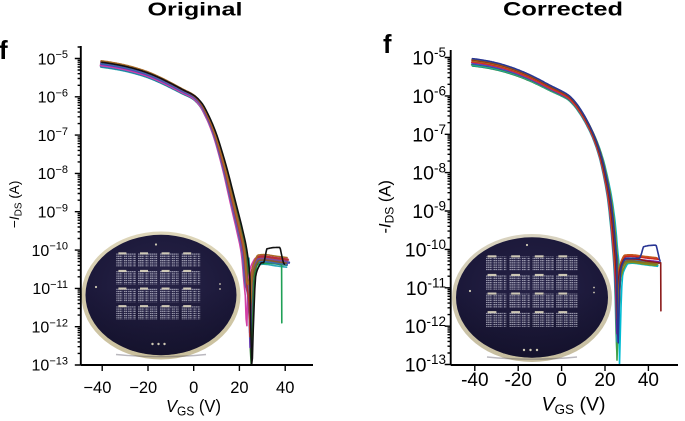 This screenshot has height=421, width=685. Describe the element at coordinates (517, 380) in the screenshot. I see `svg-text: -20` at that location.